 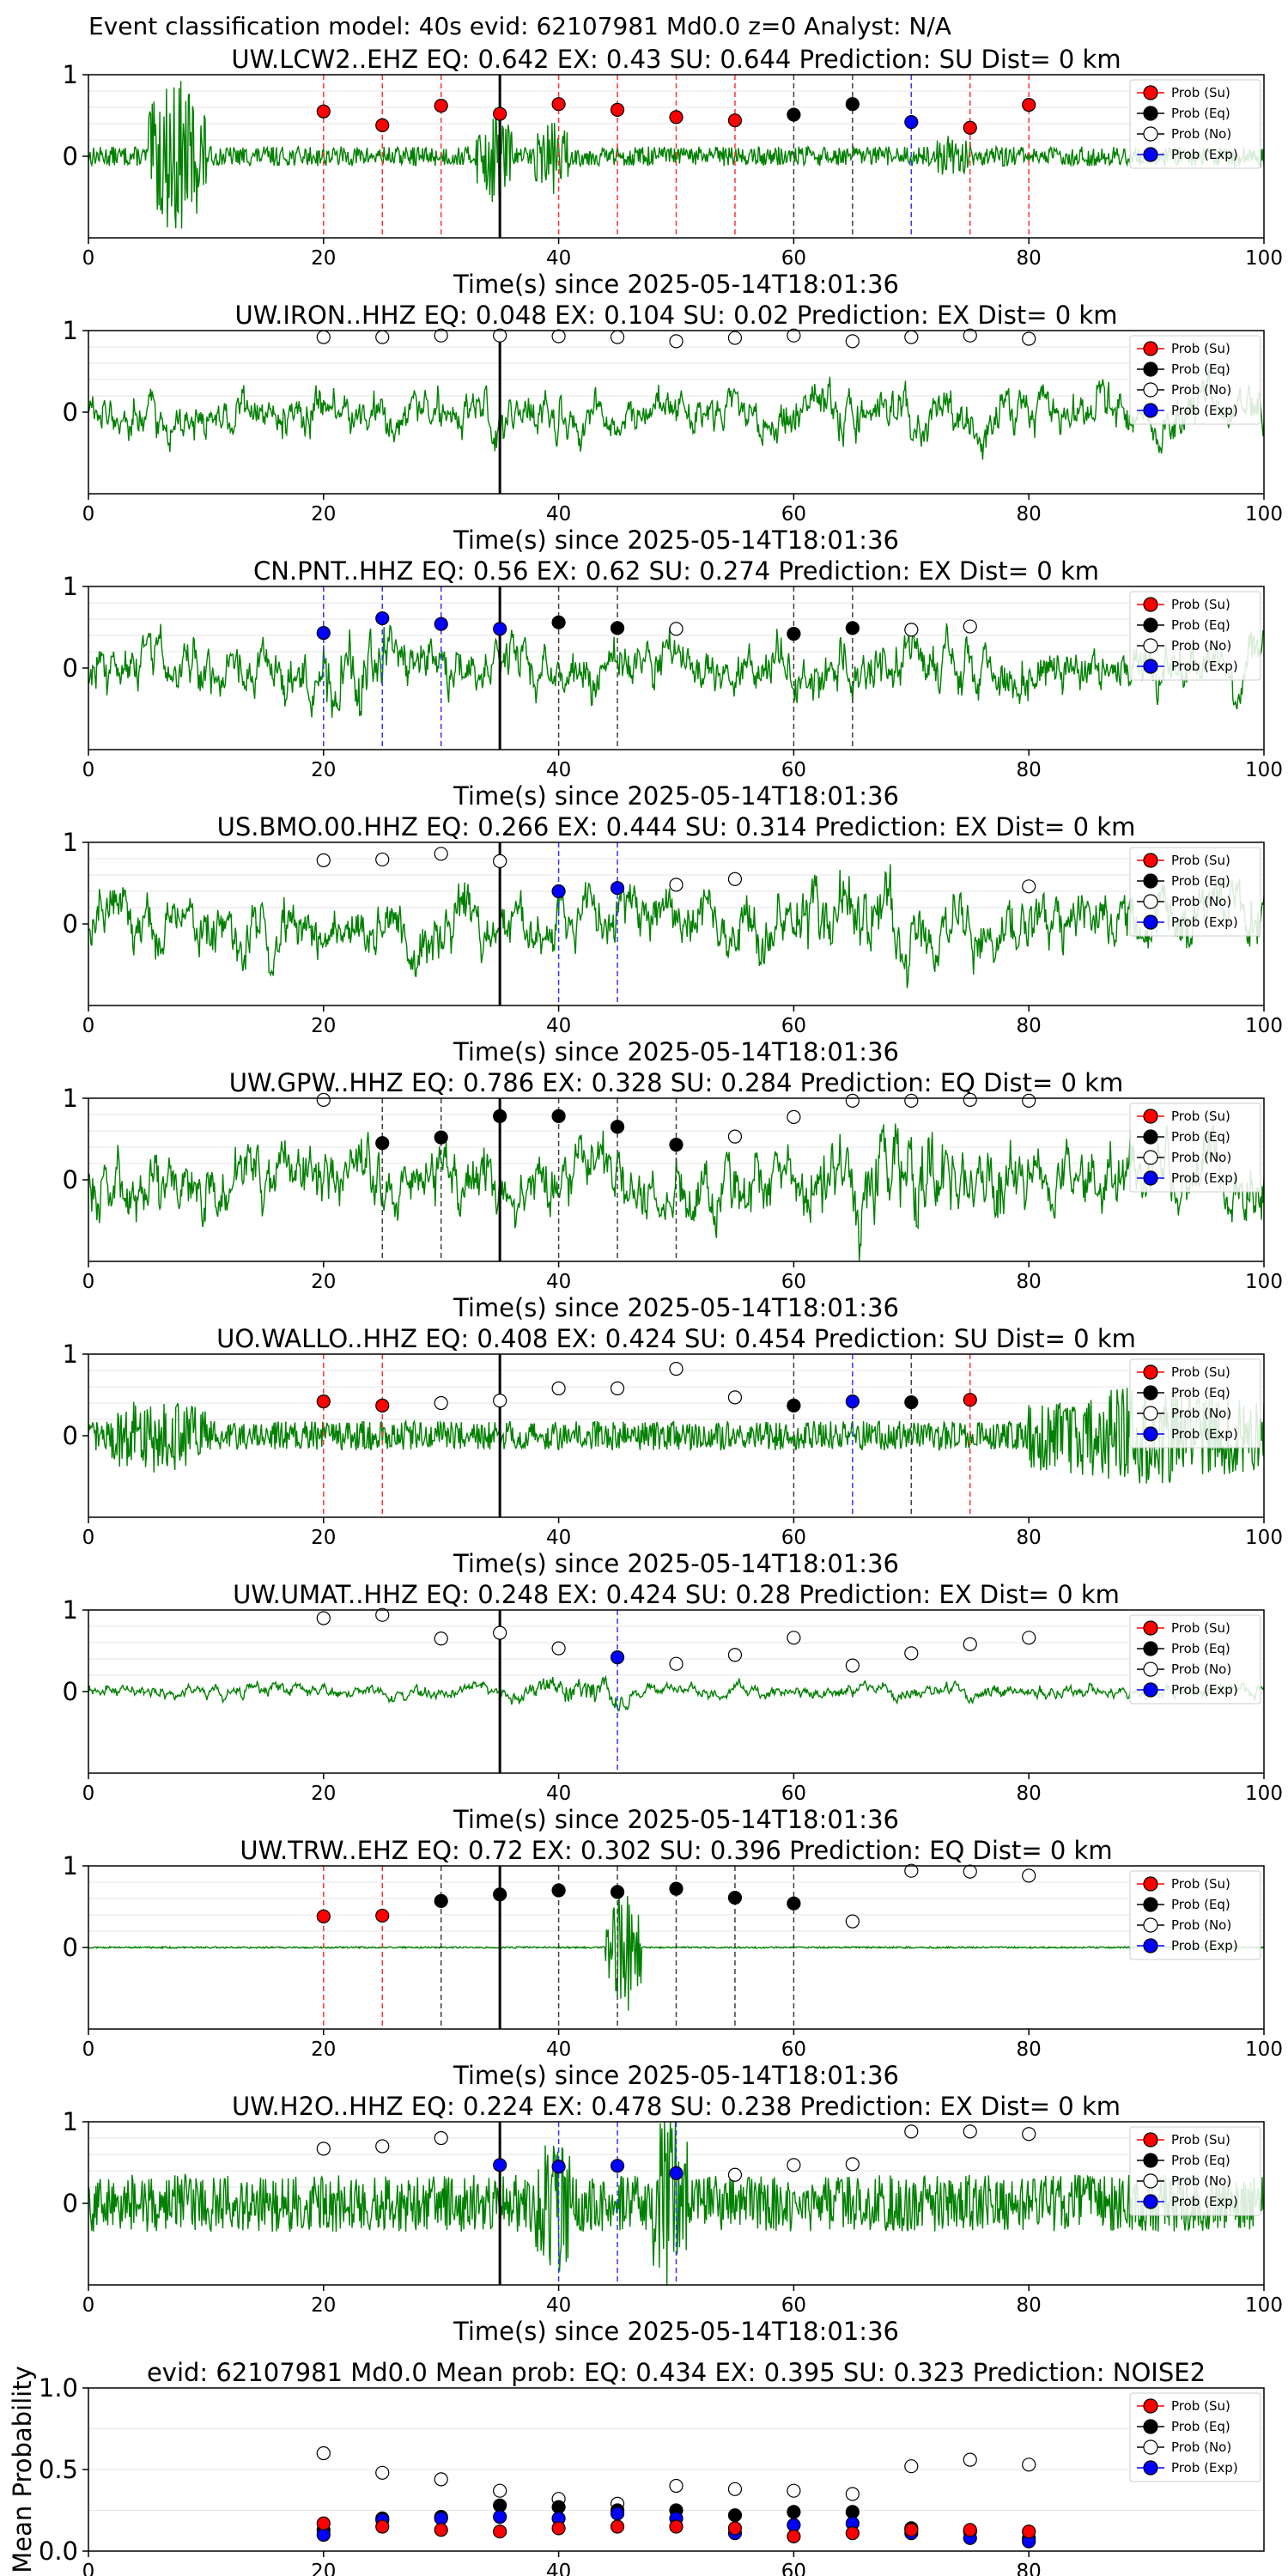 What do you see at coordinates (1264, 258) in the screenshot?
I see `x-tick-label: 100` at bounding box center [1264, 258].